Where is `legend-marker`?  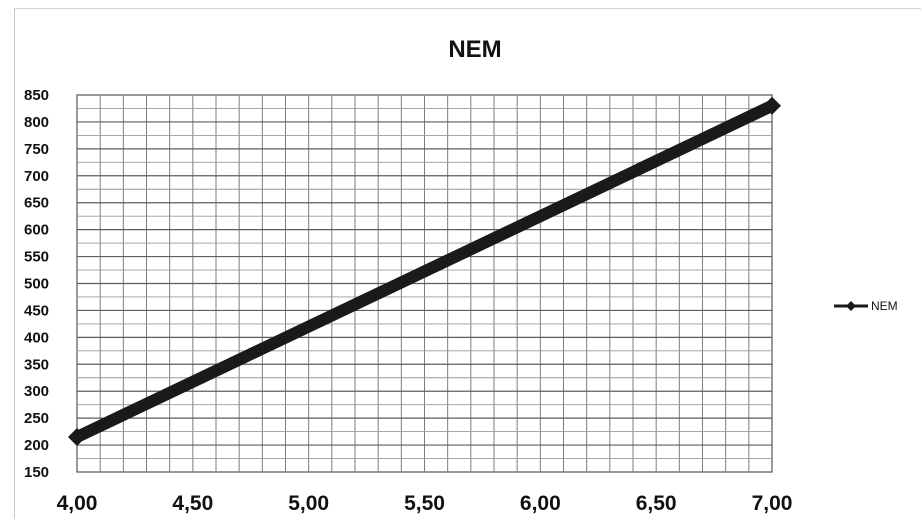
legend-marker is located at coordinates (851, 306).